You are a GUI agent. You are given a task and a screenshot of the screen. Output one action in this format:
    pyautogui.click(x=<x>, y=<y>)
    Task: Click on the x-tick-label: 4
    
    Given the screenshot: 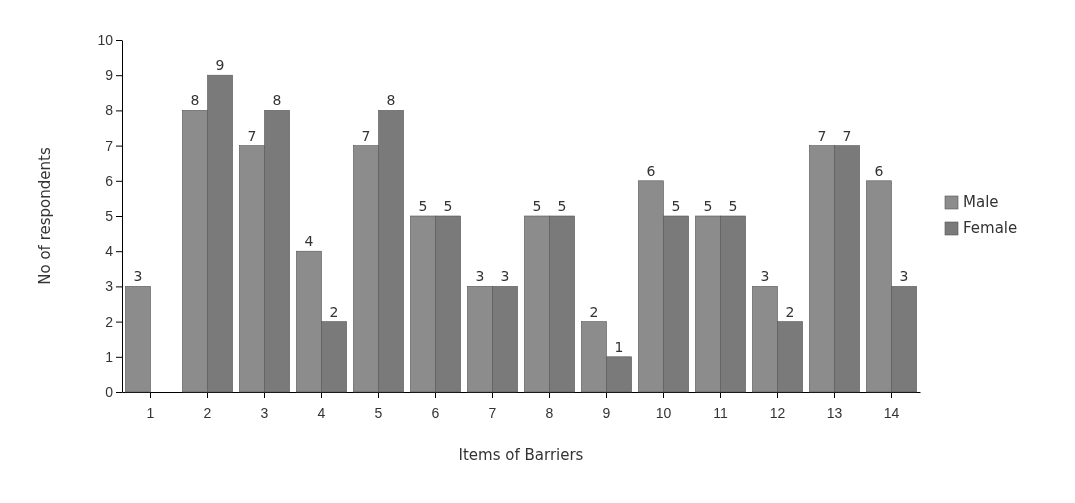 What is the action you would take?
    pyautogui.click(x=321, y=412)
    